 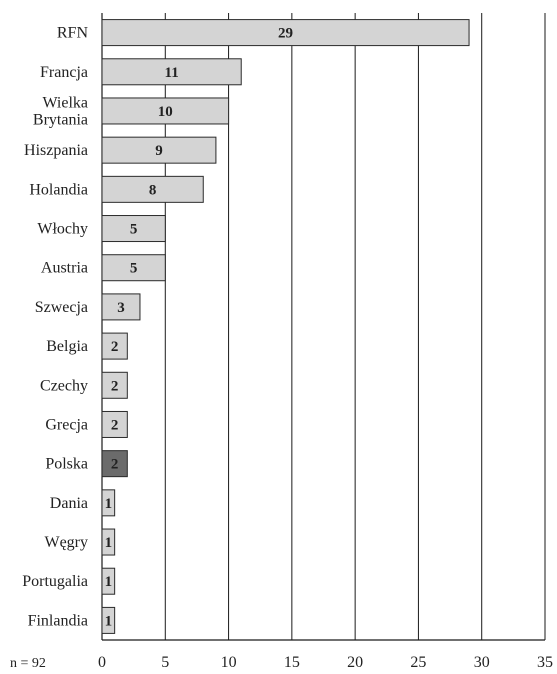 I want to click on bar-value-label: 3, so click(x=121, y=308).